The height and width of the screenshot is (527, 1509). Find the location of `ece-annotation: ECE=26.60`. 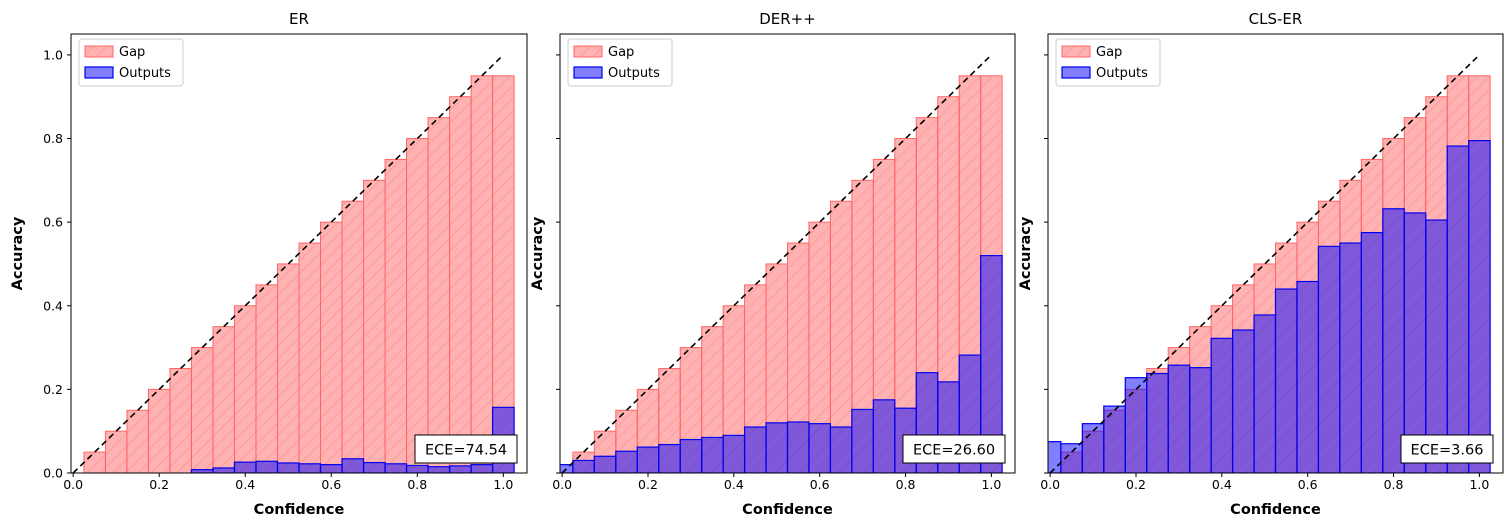

ece-annotation: ECE=26.60 is located at coordinates (954, 449).